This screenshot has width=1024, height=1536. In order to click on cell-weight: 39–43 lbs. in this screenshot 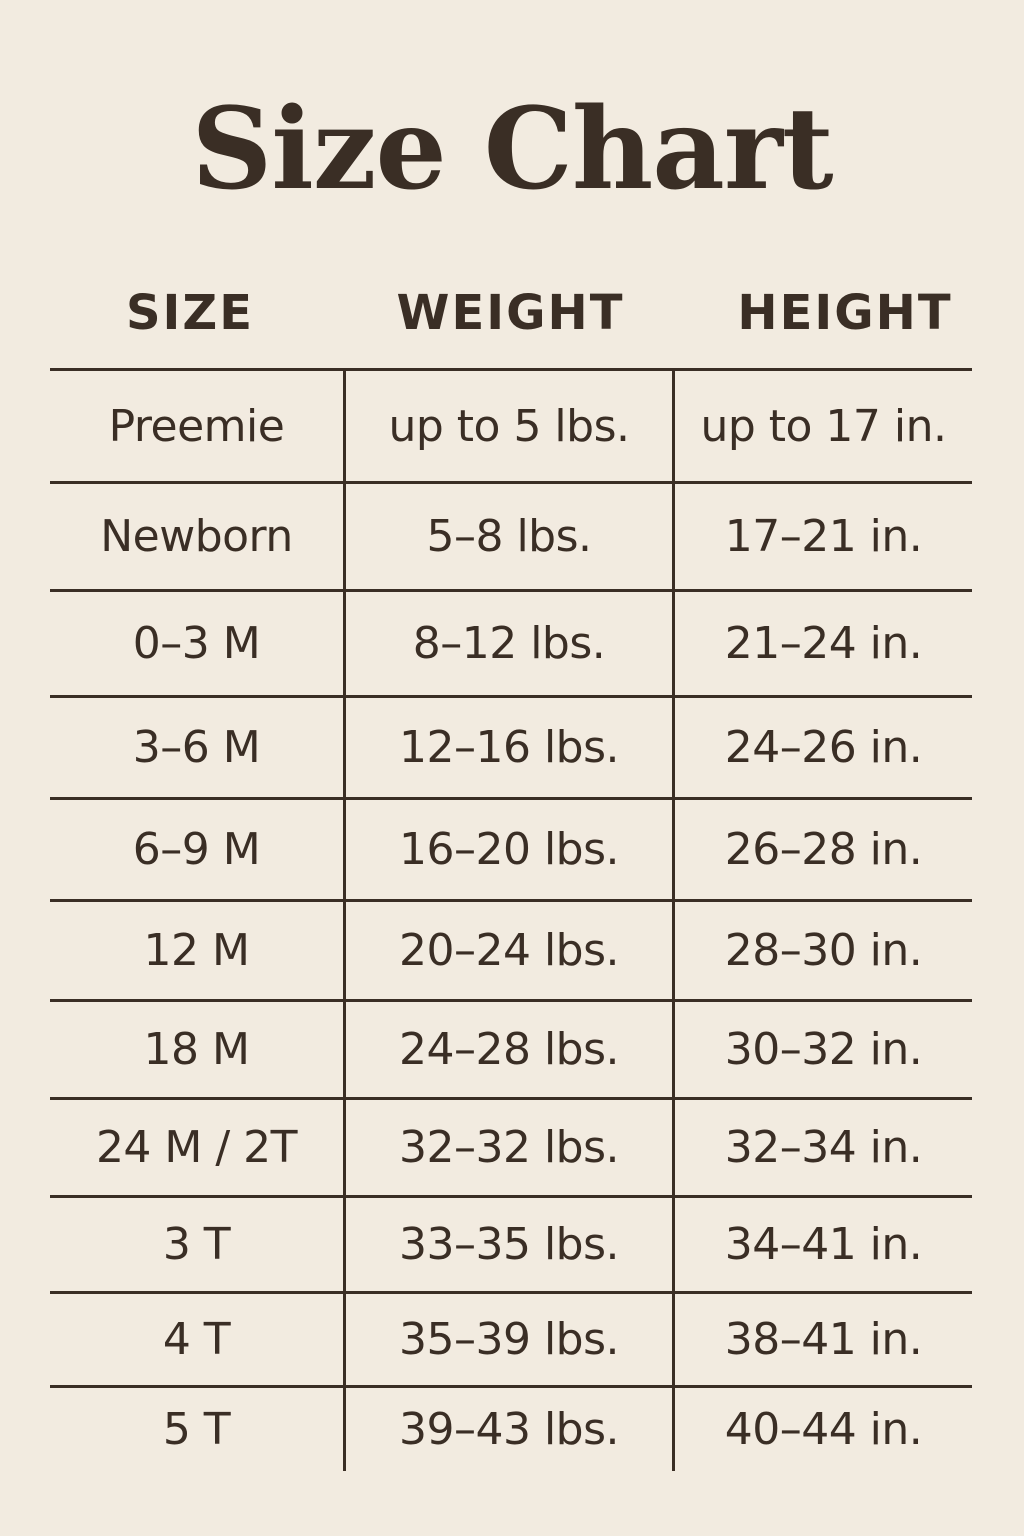, I will do `click(510, 1429)`.